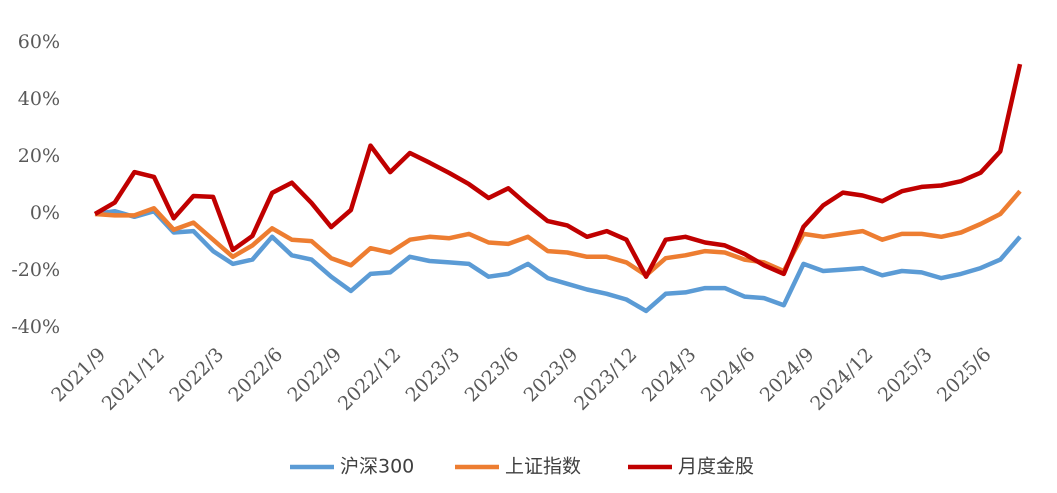 The image size is (1057, 493). I want to click on legend-label: 上证指数, so click(543, 467).